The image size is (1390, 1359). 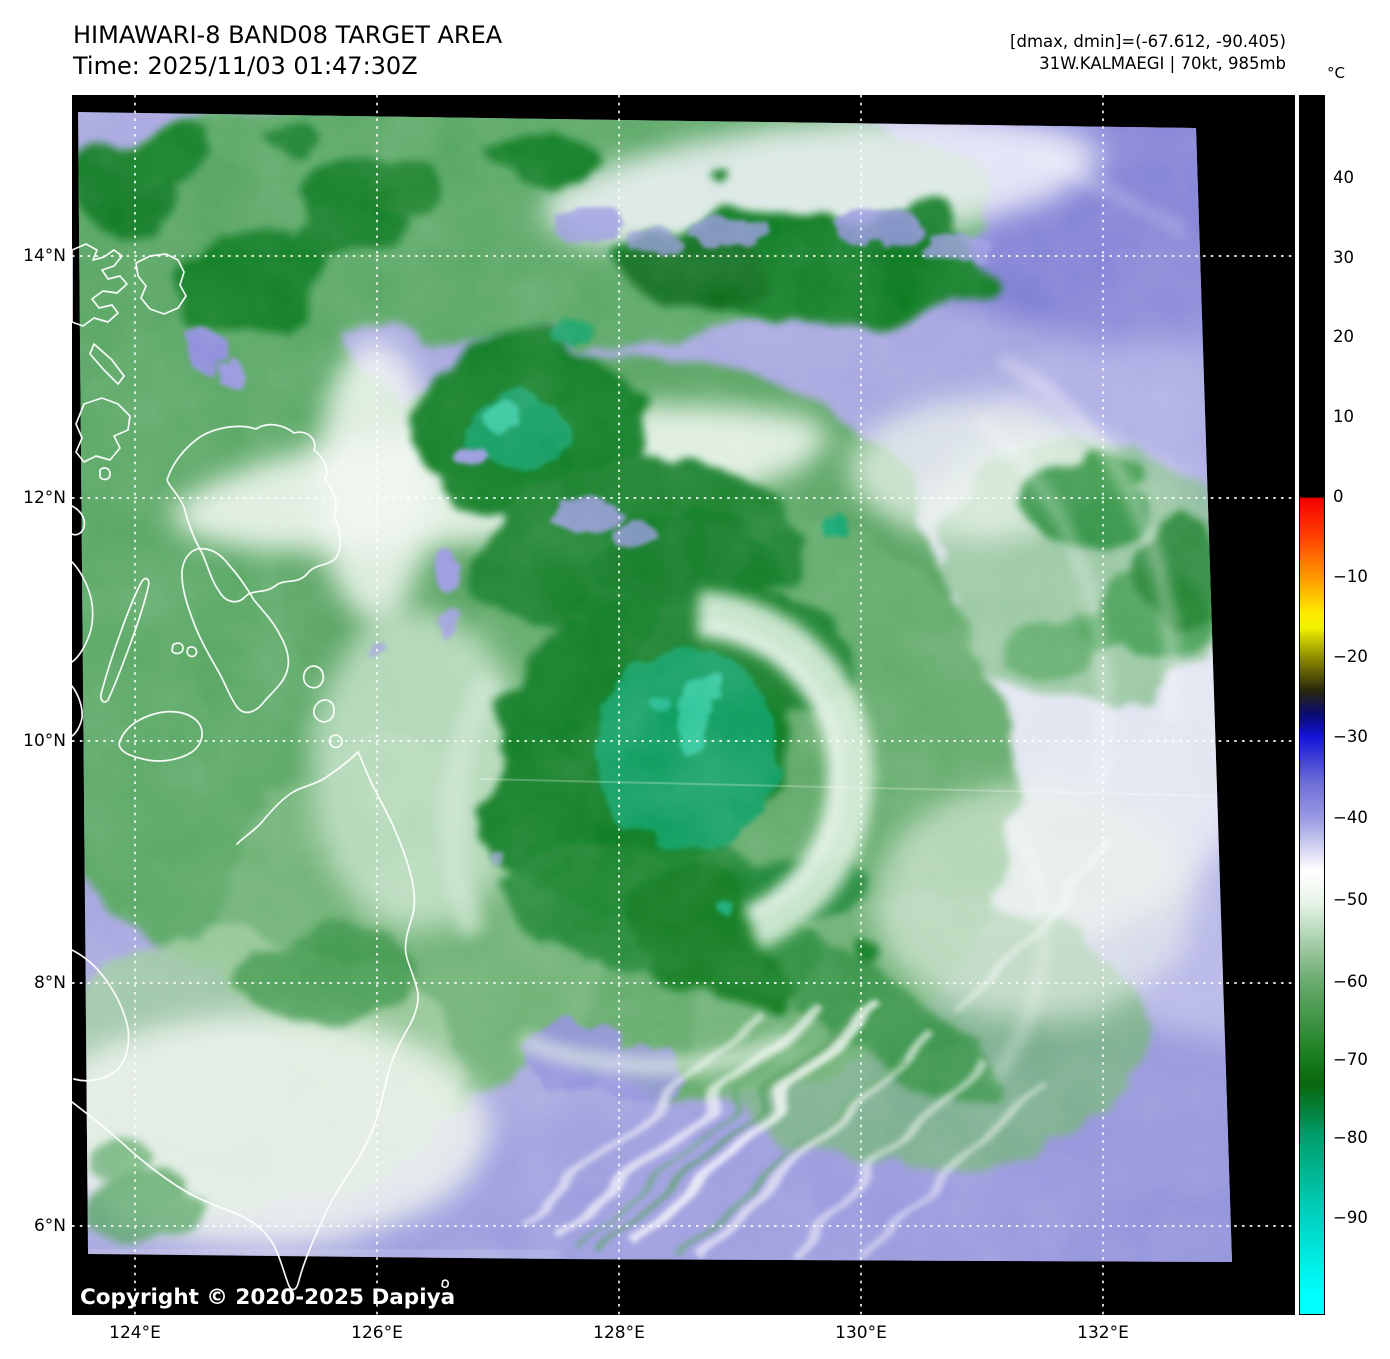 I want to click on colorbar-tick: −50, so click(x=1350, y=899).